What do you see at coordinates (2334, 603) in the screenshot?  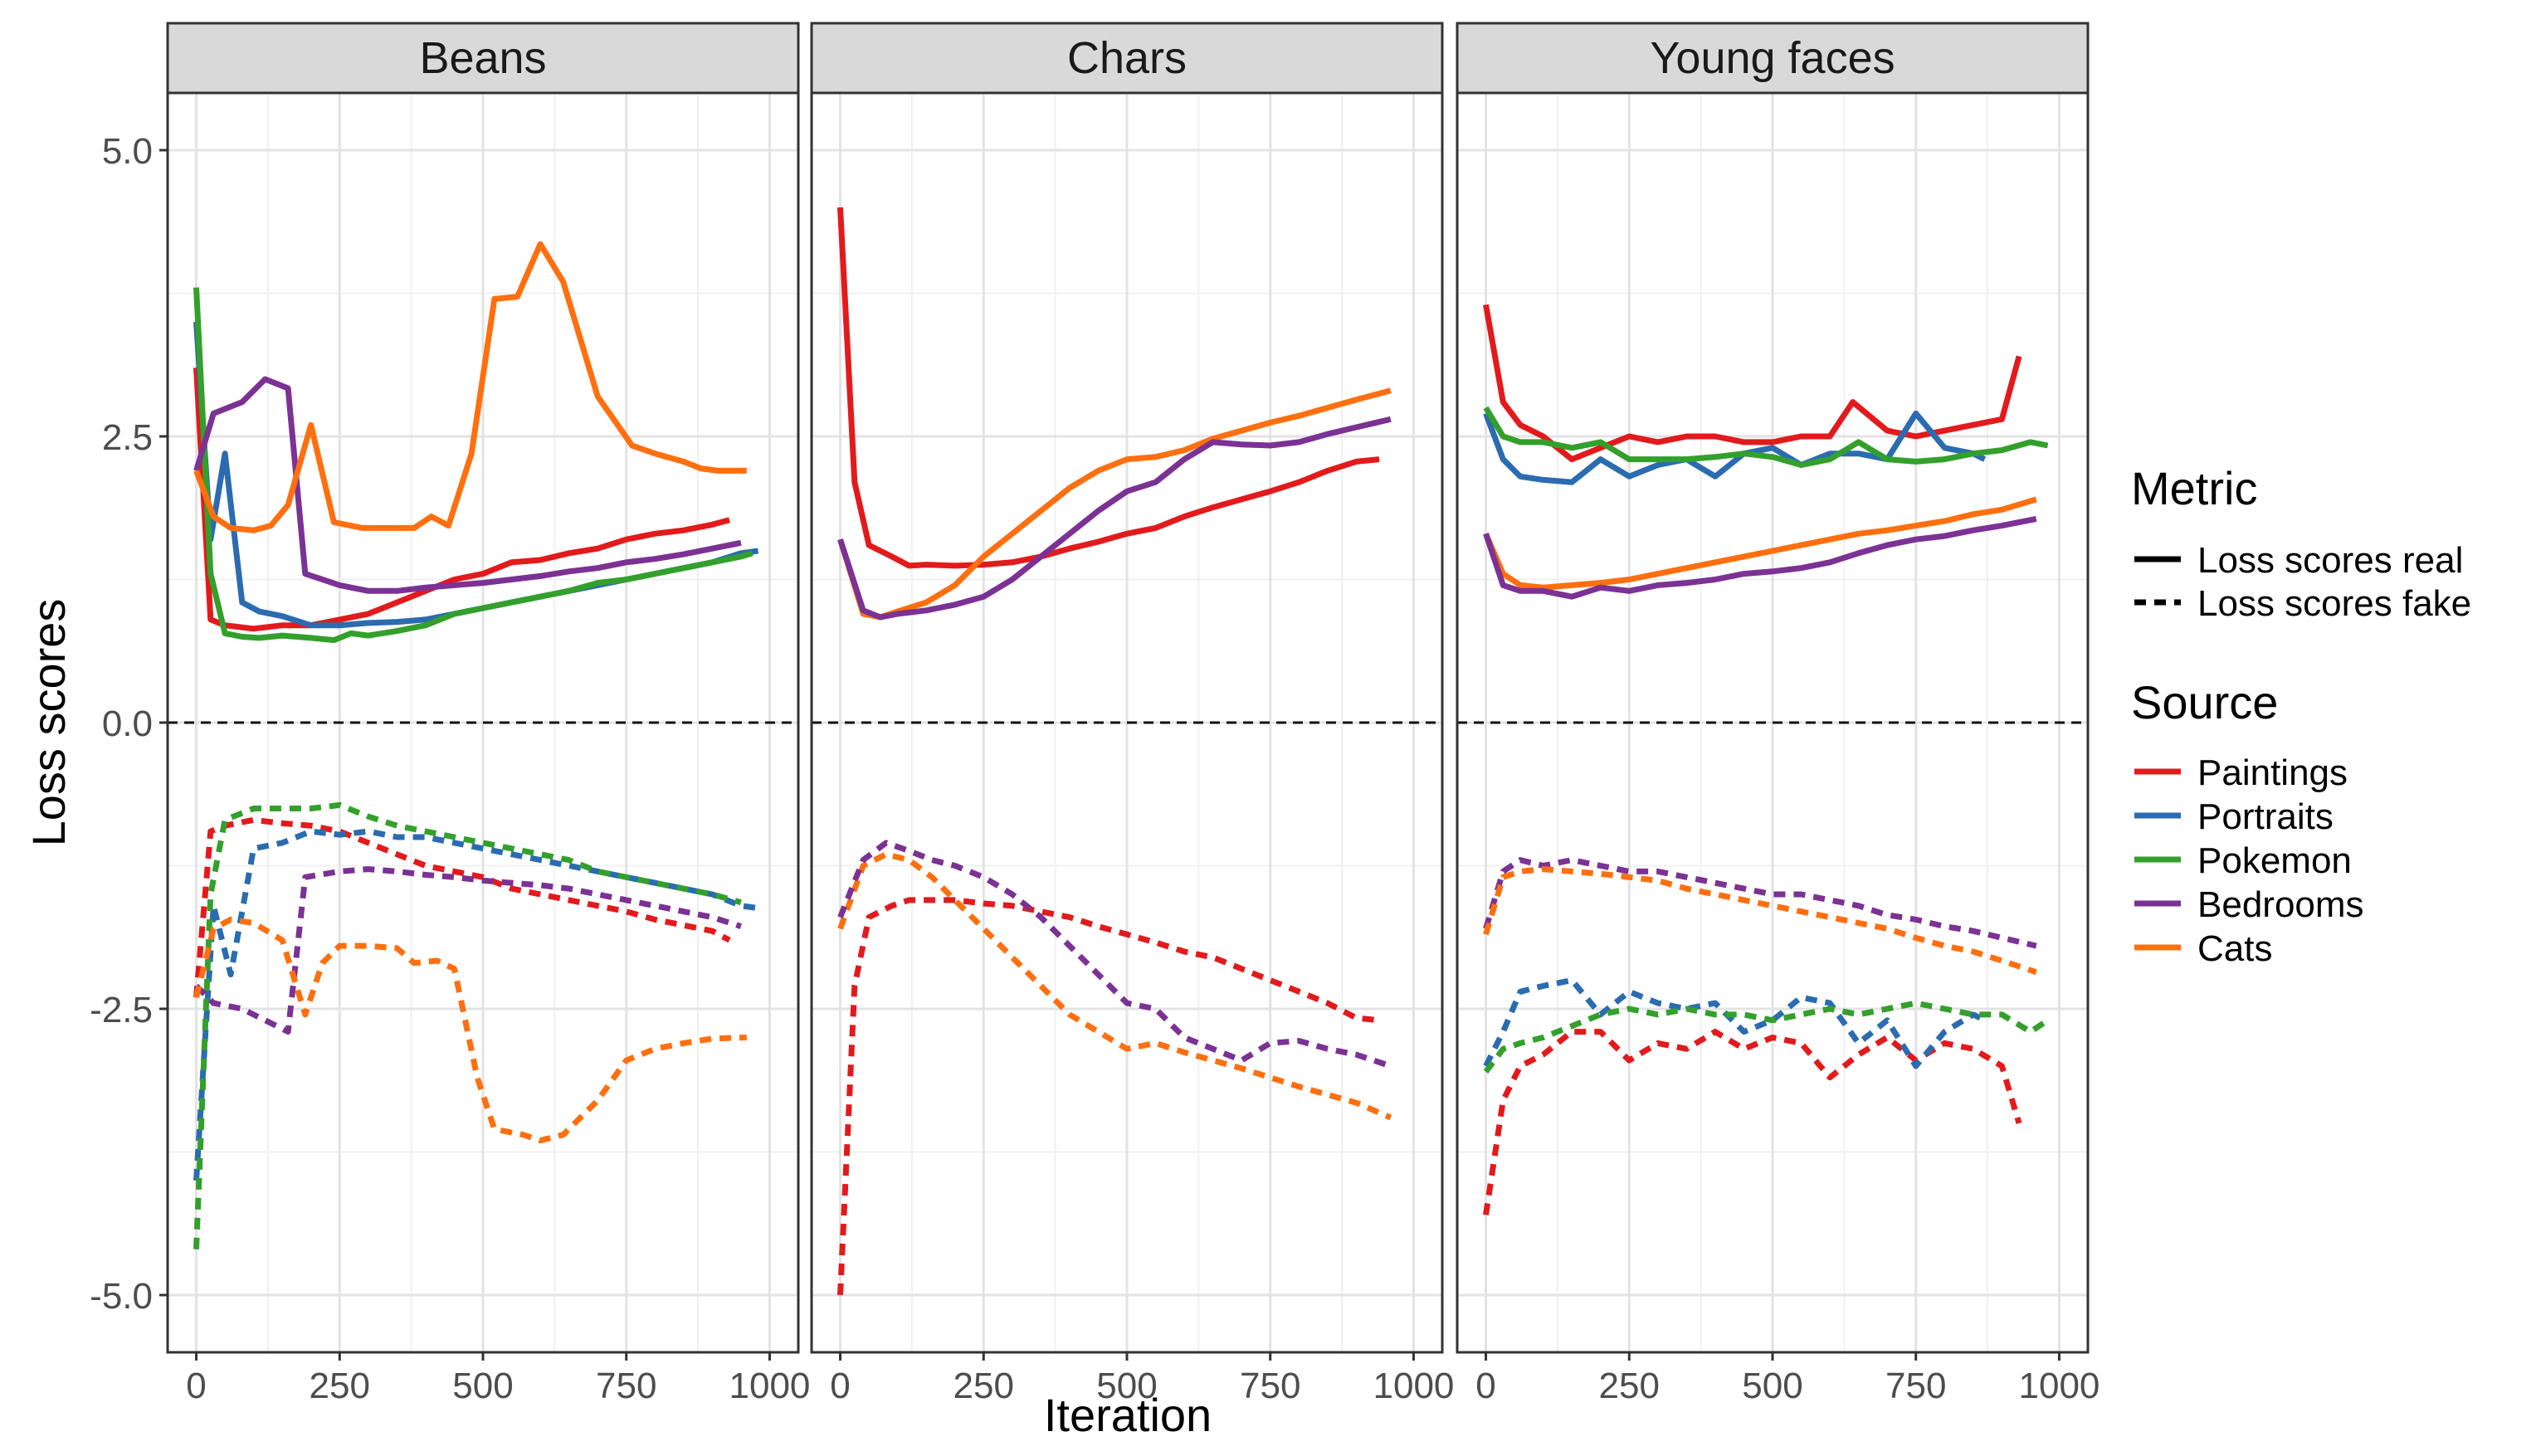 I see `legend-metric-label: Loss scores fake` at bounding box center [2334, 603].